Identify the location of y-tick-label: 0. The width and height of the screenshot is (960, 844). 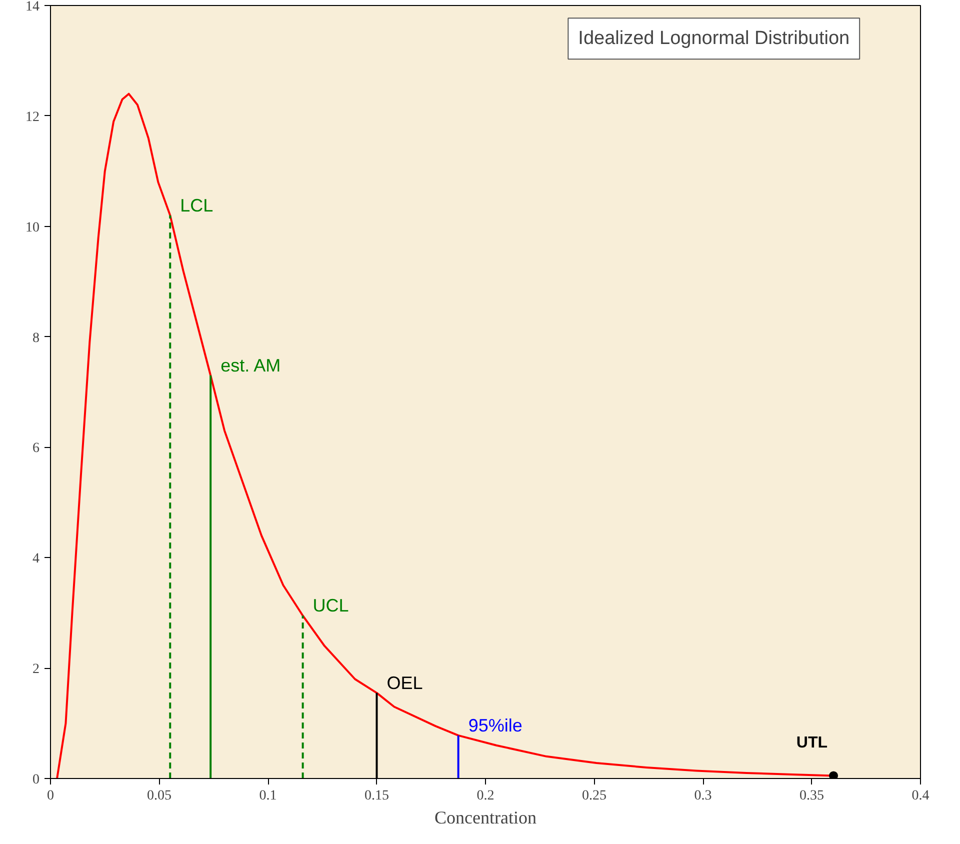
(36, 780).